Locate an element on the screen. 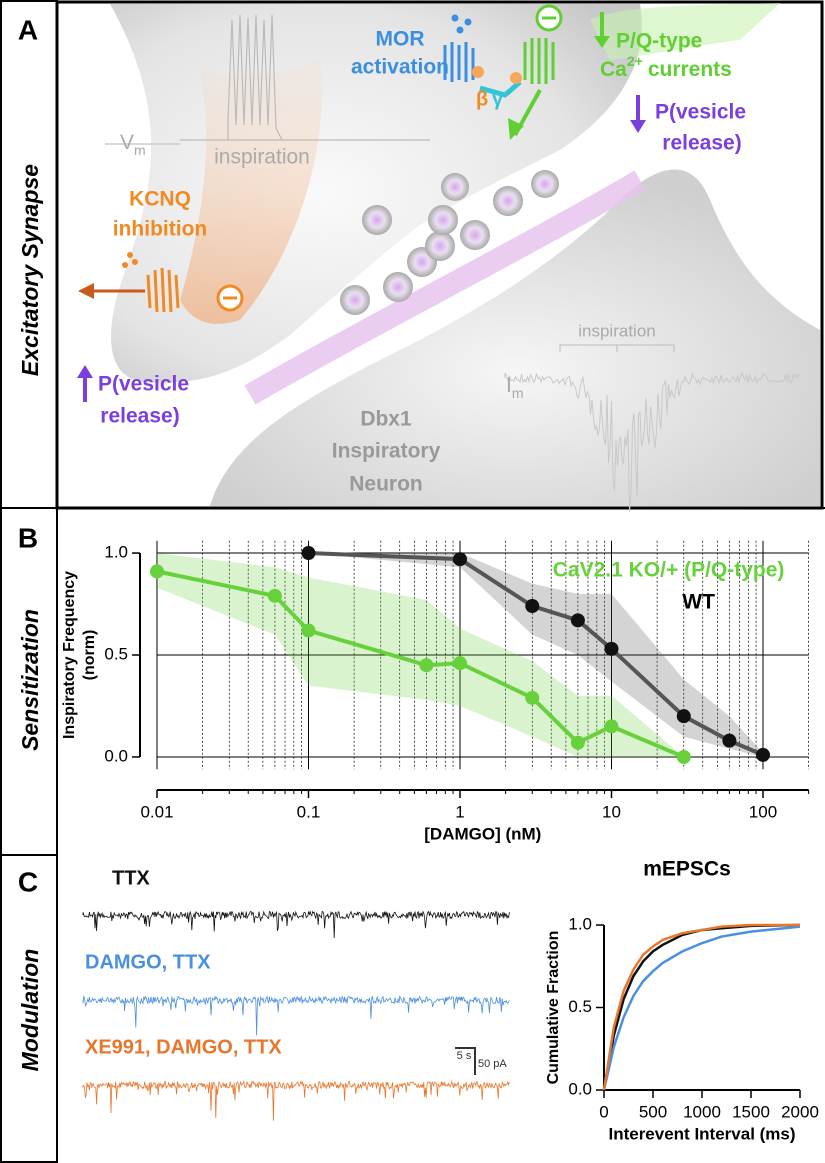 The width and height of the screenshot is (825, 1163). x-tick-label: 2000 is located at coordinates (800, 1111).